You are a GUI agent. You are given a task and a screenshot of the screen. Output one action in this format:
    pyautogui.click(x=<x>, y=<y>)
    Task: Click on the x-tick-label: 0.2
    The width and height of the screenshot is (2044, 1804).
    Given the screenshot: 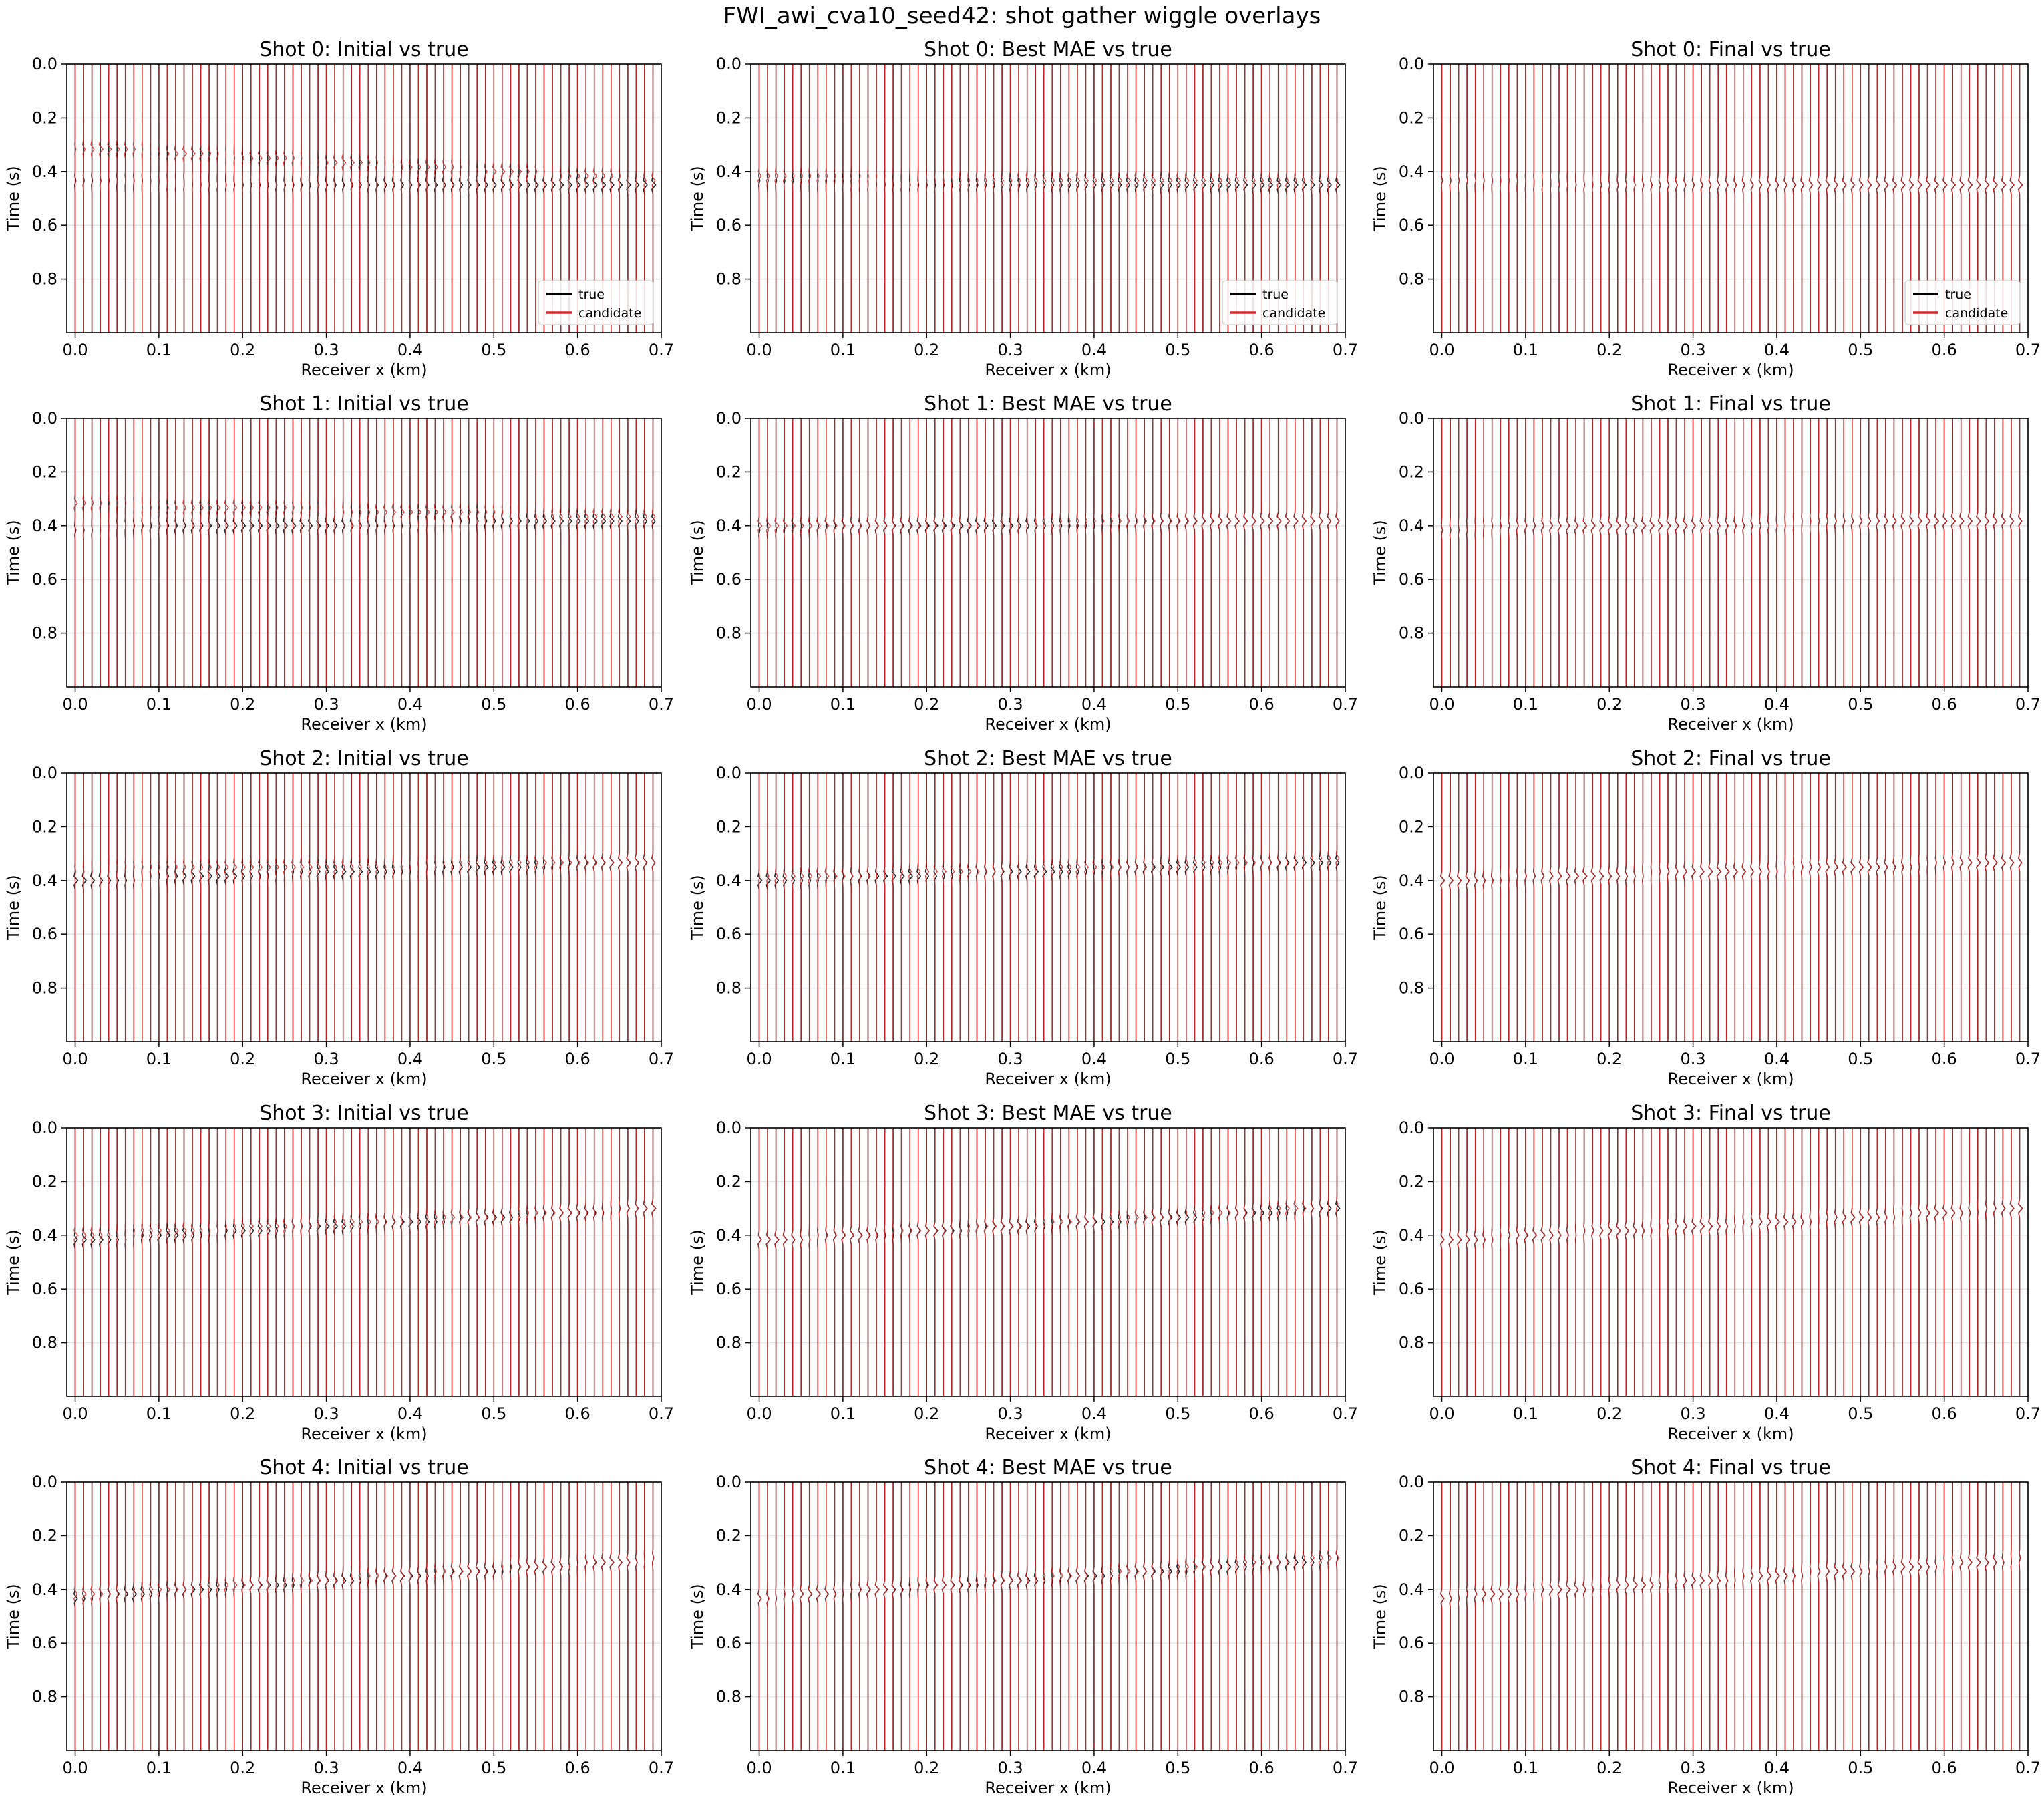 What is the action you would take?
    pyautogui.click(x=926, y=1059)
    